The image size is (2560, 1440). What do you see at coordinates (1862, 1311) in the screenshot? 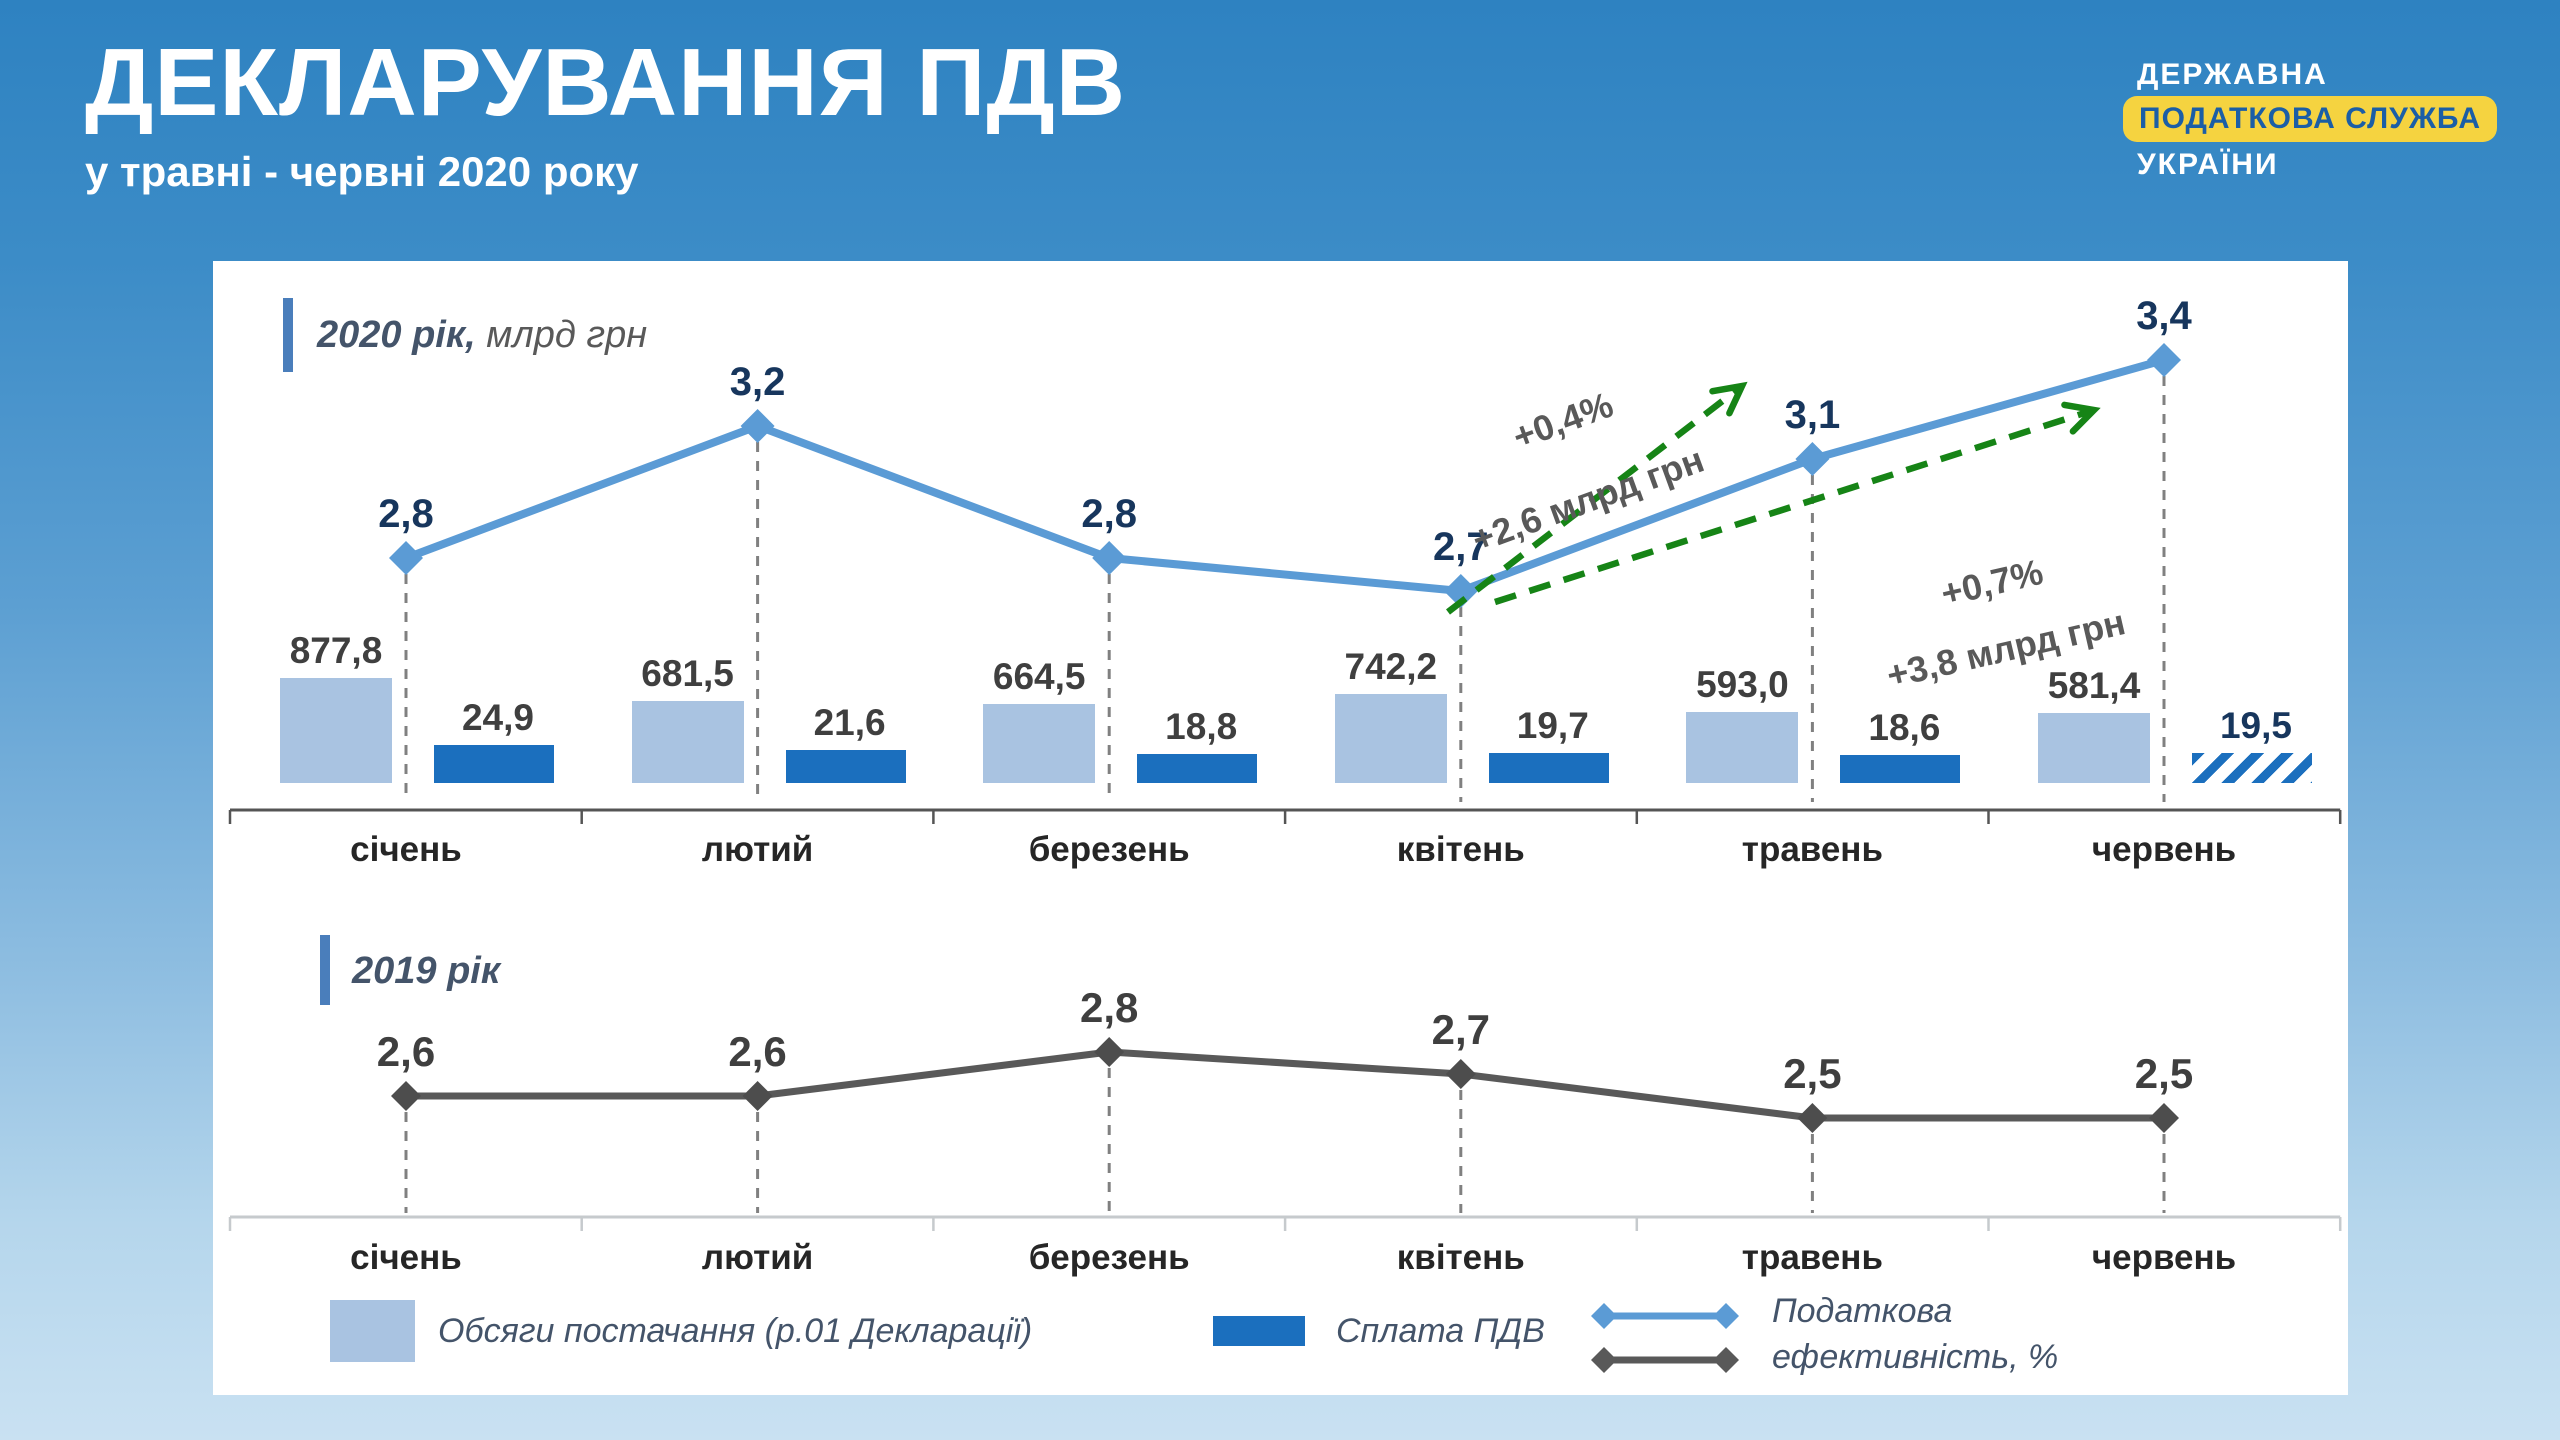
I see `legend-efficiency-label-line1: Податкова` at bounding box center [1862, 1311].